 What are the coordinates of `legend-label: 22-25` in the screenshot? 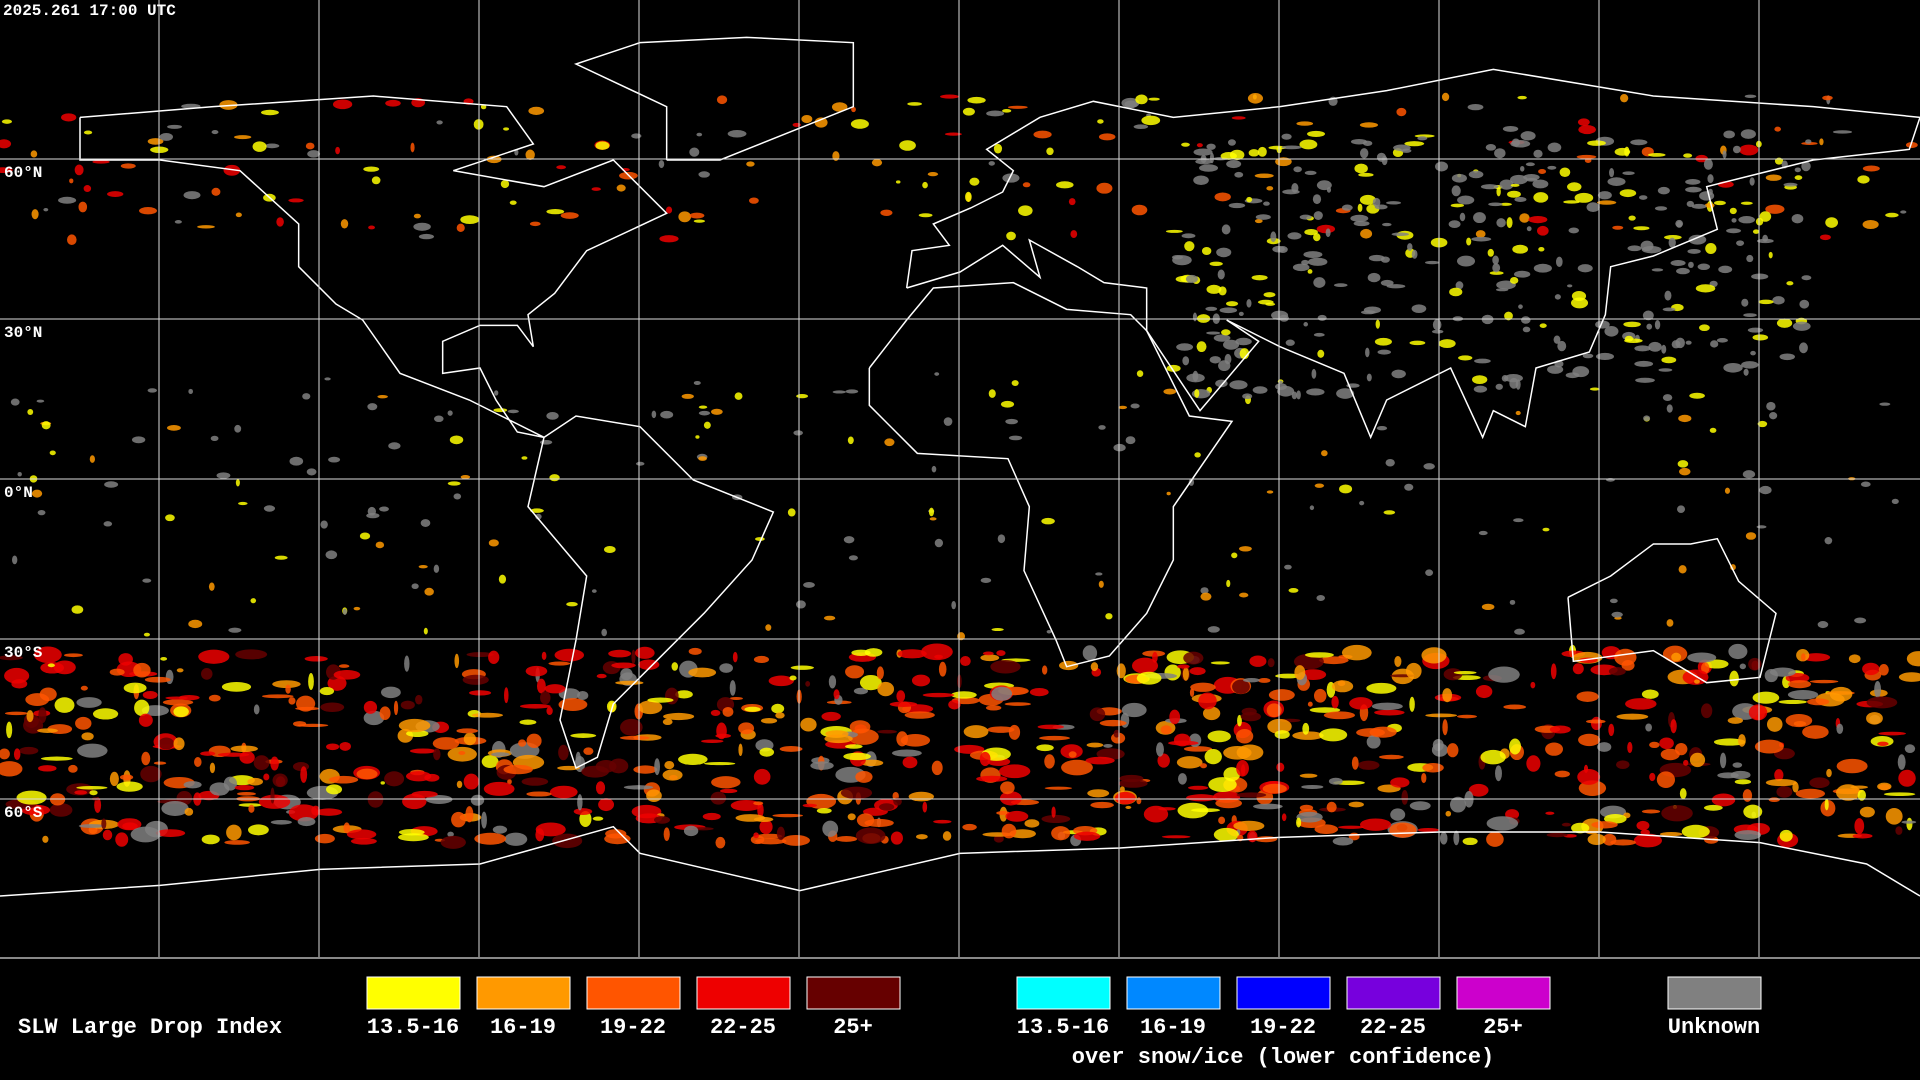 It's located at (1393, 1027).